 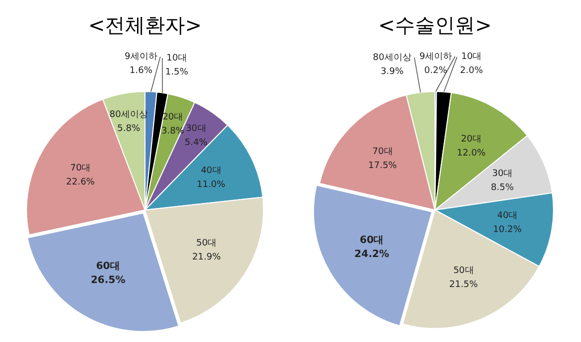 I want to click on data-label: 12.0%, so click(x=471, y=153).